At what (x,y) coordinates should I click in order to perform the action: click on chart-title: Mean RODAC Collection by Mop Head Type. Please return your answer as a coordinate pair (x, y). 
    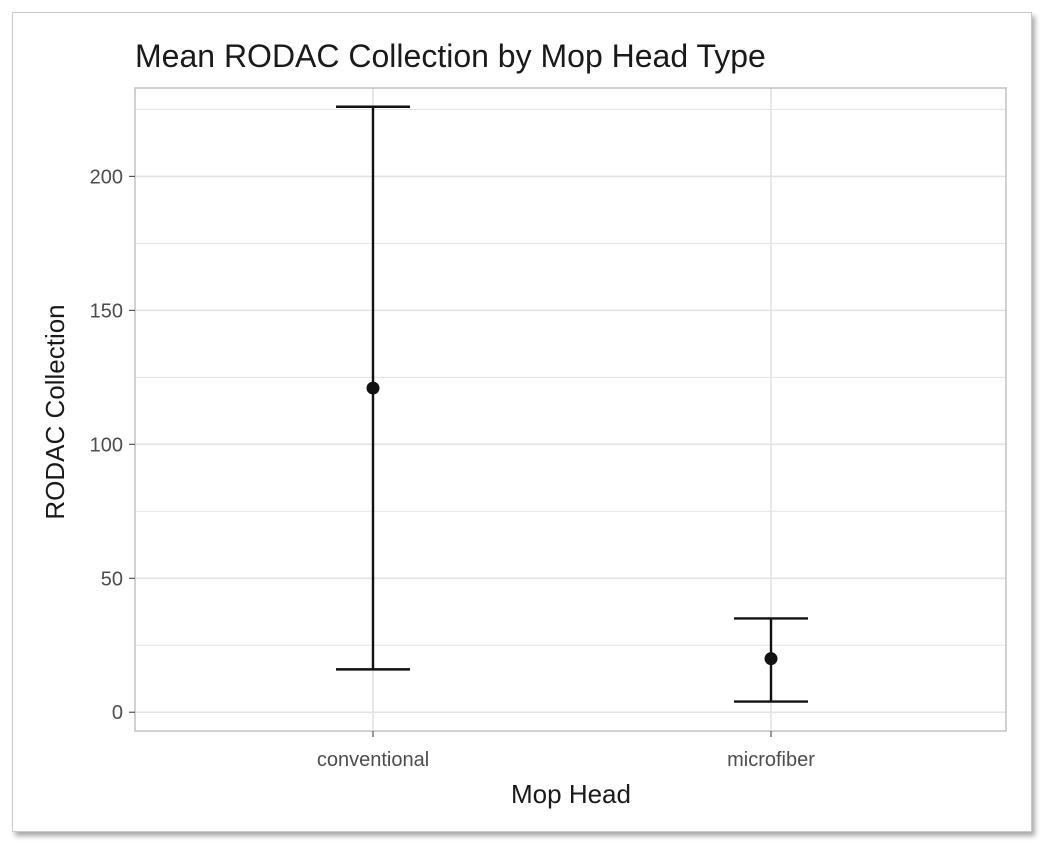
    Looking at the image, I should click on (450, 56).